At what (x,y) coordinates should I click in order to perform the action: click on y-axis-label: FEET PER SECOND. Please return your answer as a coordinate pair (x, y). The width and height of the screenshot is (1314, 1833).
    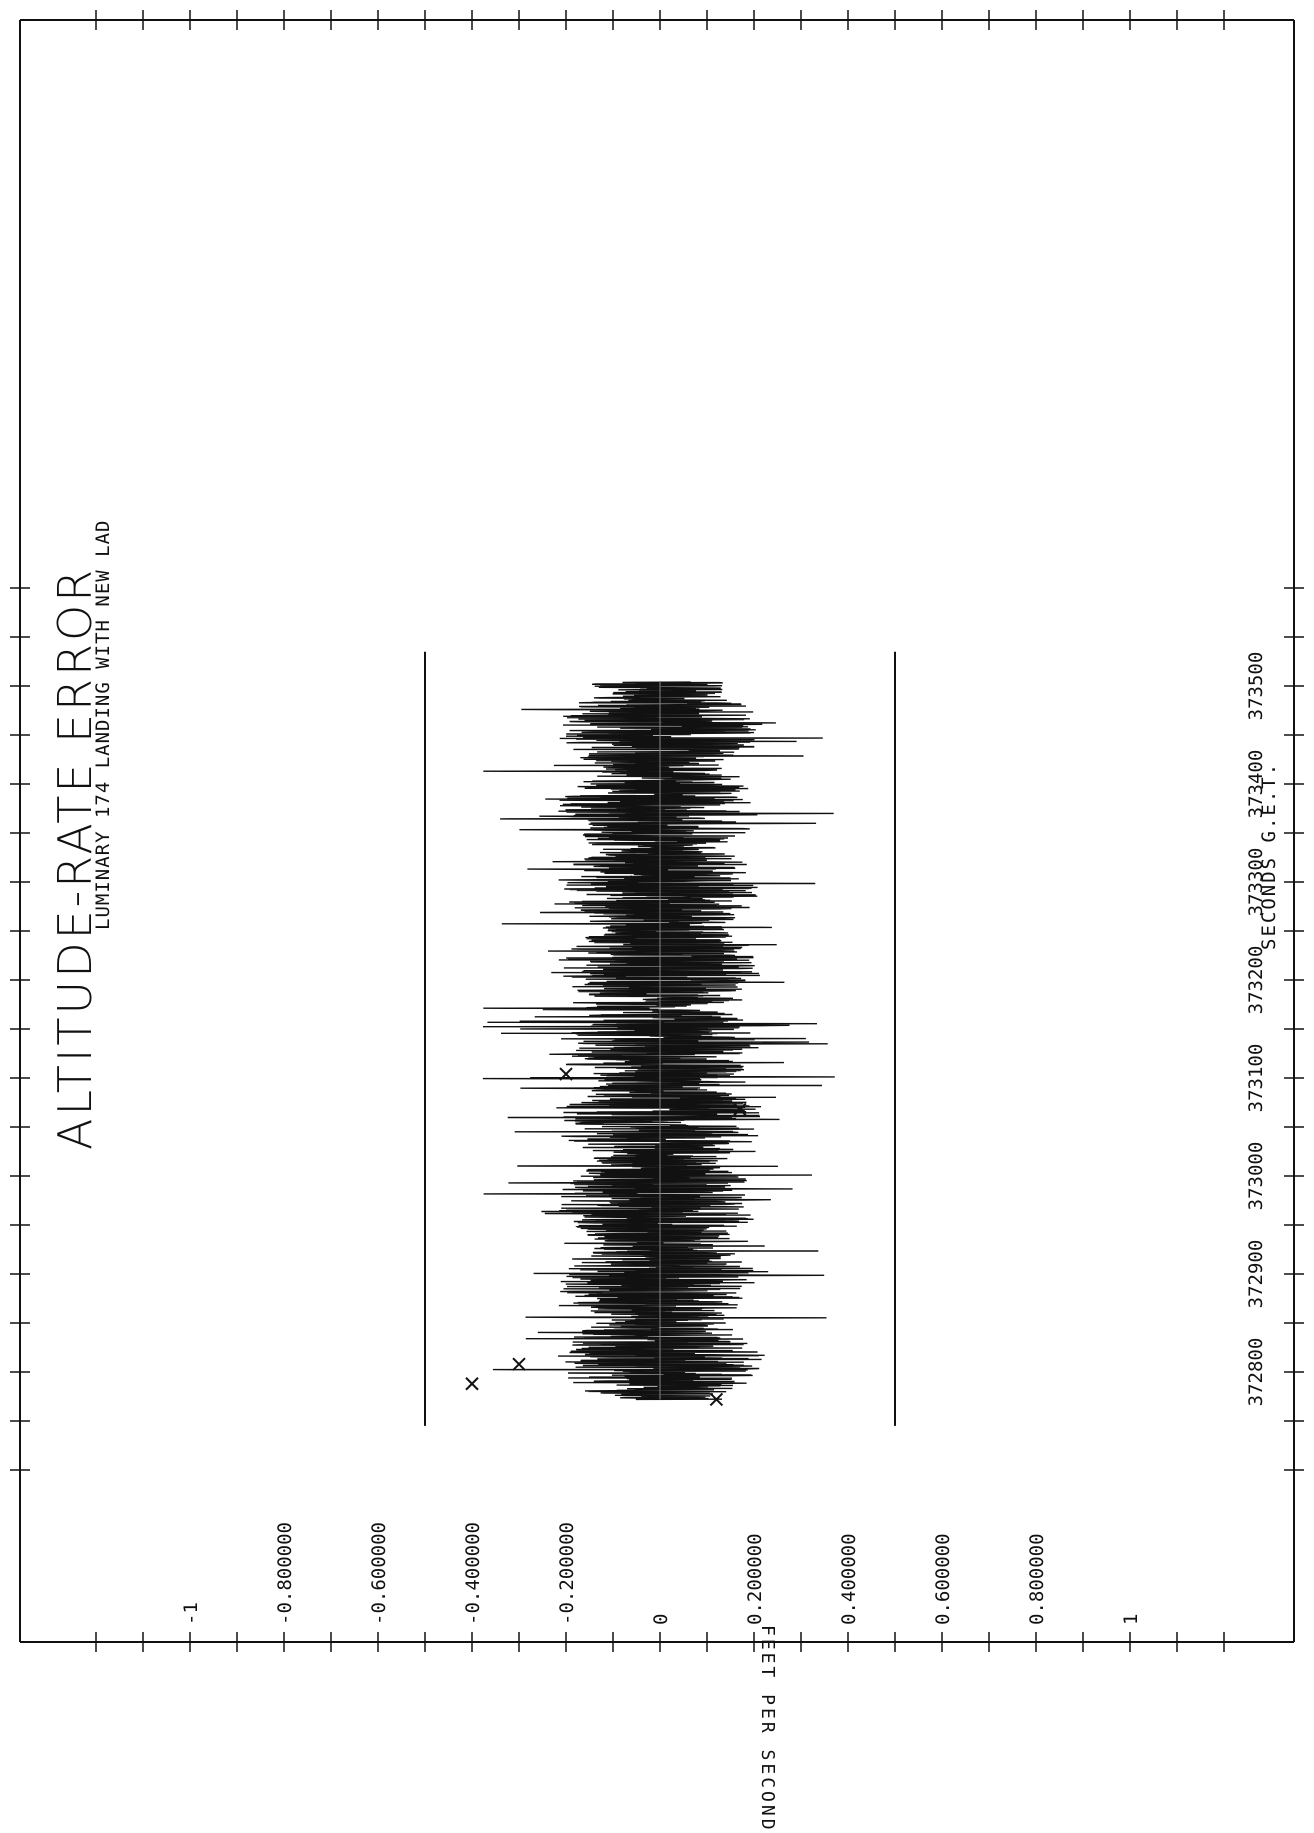
    Looking at the image, I should click on (767, 1729).